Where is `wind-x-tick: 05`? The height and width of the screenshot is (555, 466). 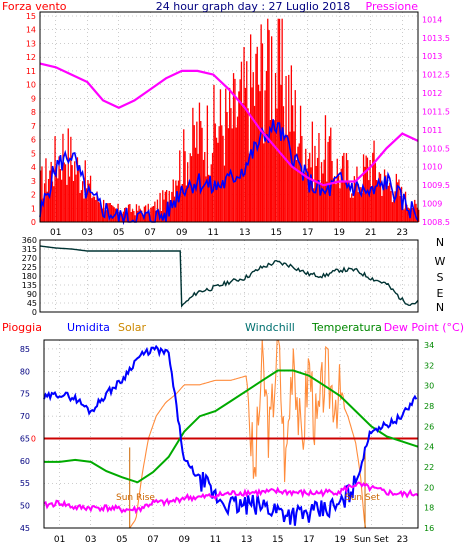
wind-x-tick: 05 is located at coordinates (118, 233).